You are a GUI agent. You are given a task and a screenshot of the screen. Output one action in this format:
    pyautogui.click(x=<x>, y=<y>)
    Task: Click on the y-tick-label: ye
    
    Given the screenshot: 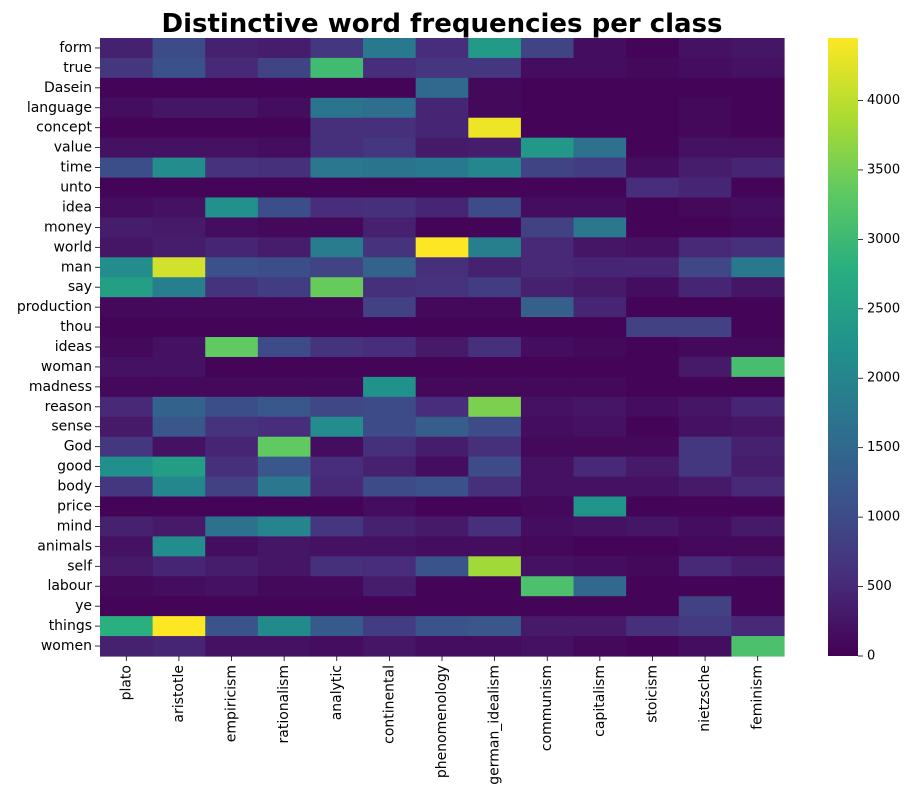 What is the action you would take?
    pyautogui.click(x=83, y=606)
    